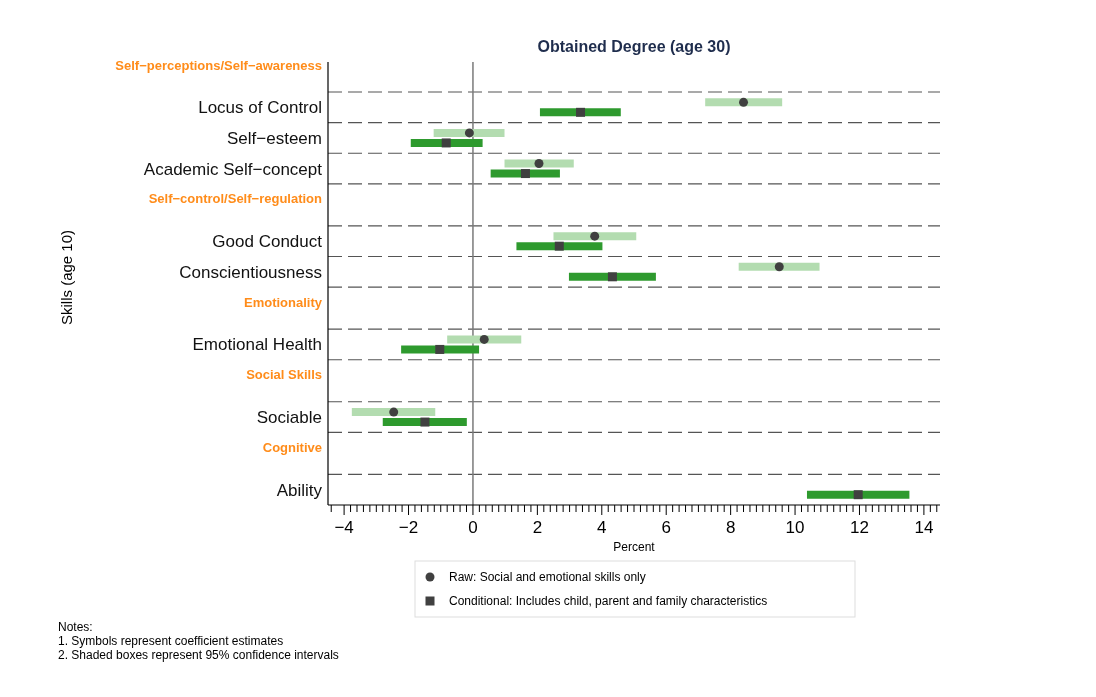  I want to click on y-tick-label: Cognitive, so click(292, 447).